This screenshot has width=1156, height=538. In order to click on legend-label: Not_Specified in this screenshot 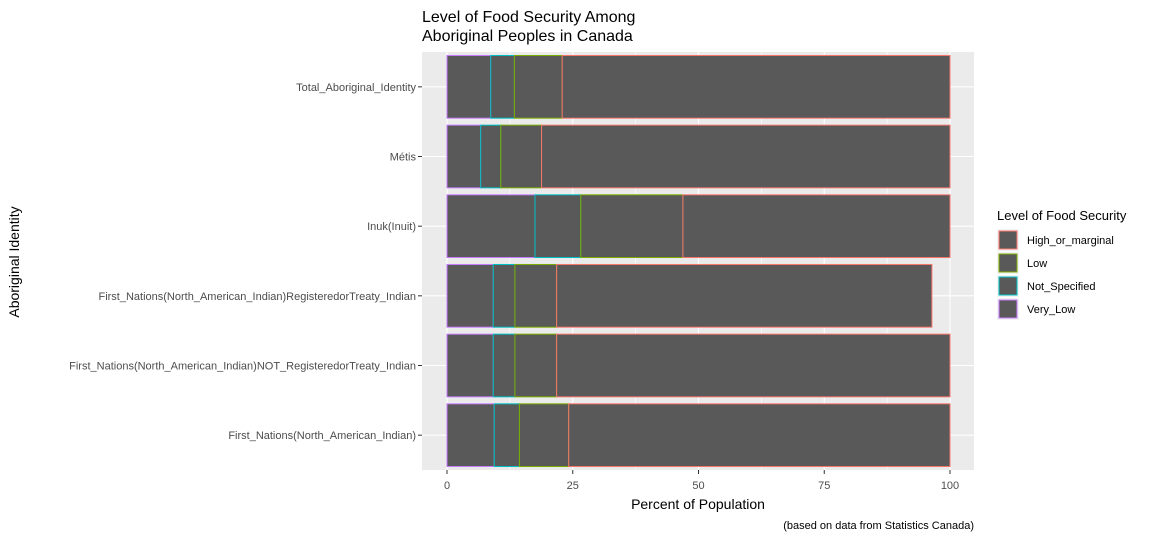, I will do `click(1061, 287)`.